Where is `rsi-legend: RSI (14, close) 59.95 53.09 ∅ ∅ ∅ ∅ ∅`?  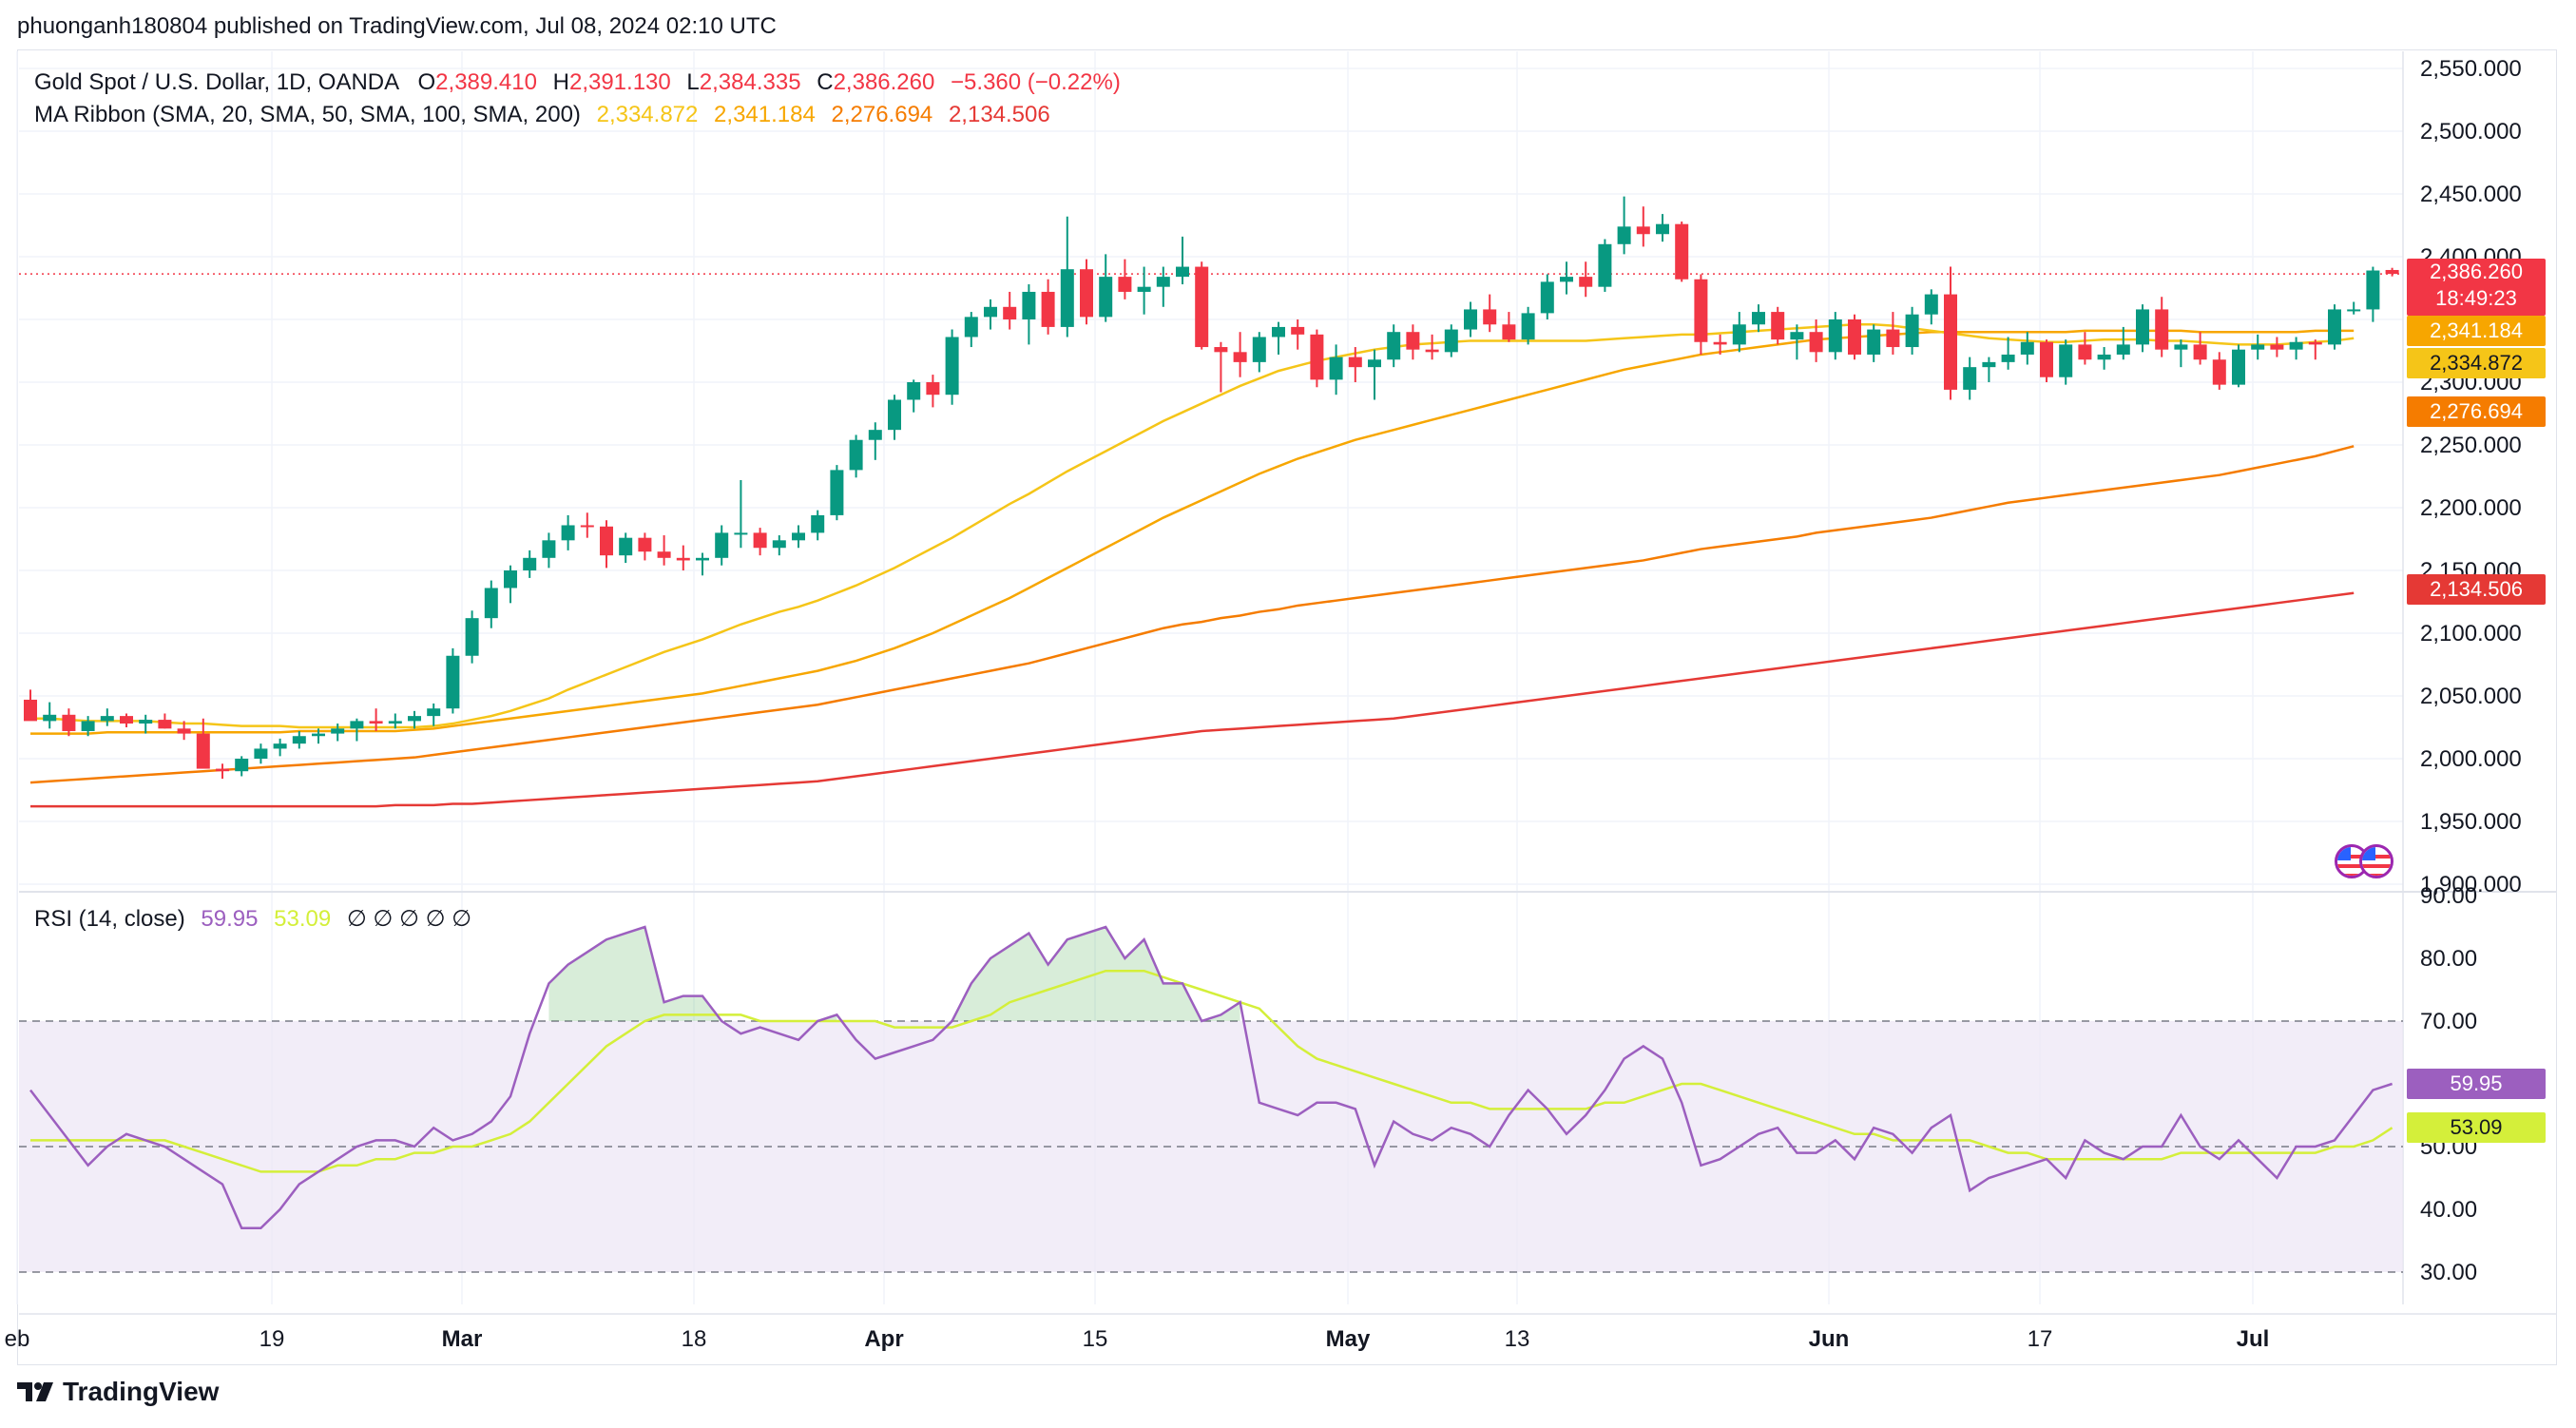 rsi-legend: RSI (14, close) 59.95 53.09 ∅ ∅ ∅ ∅ ∅ is located at coordinates (252, 919).